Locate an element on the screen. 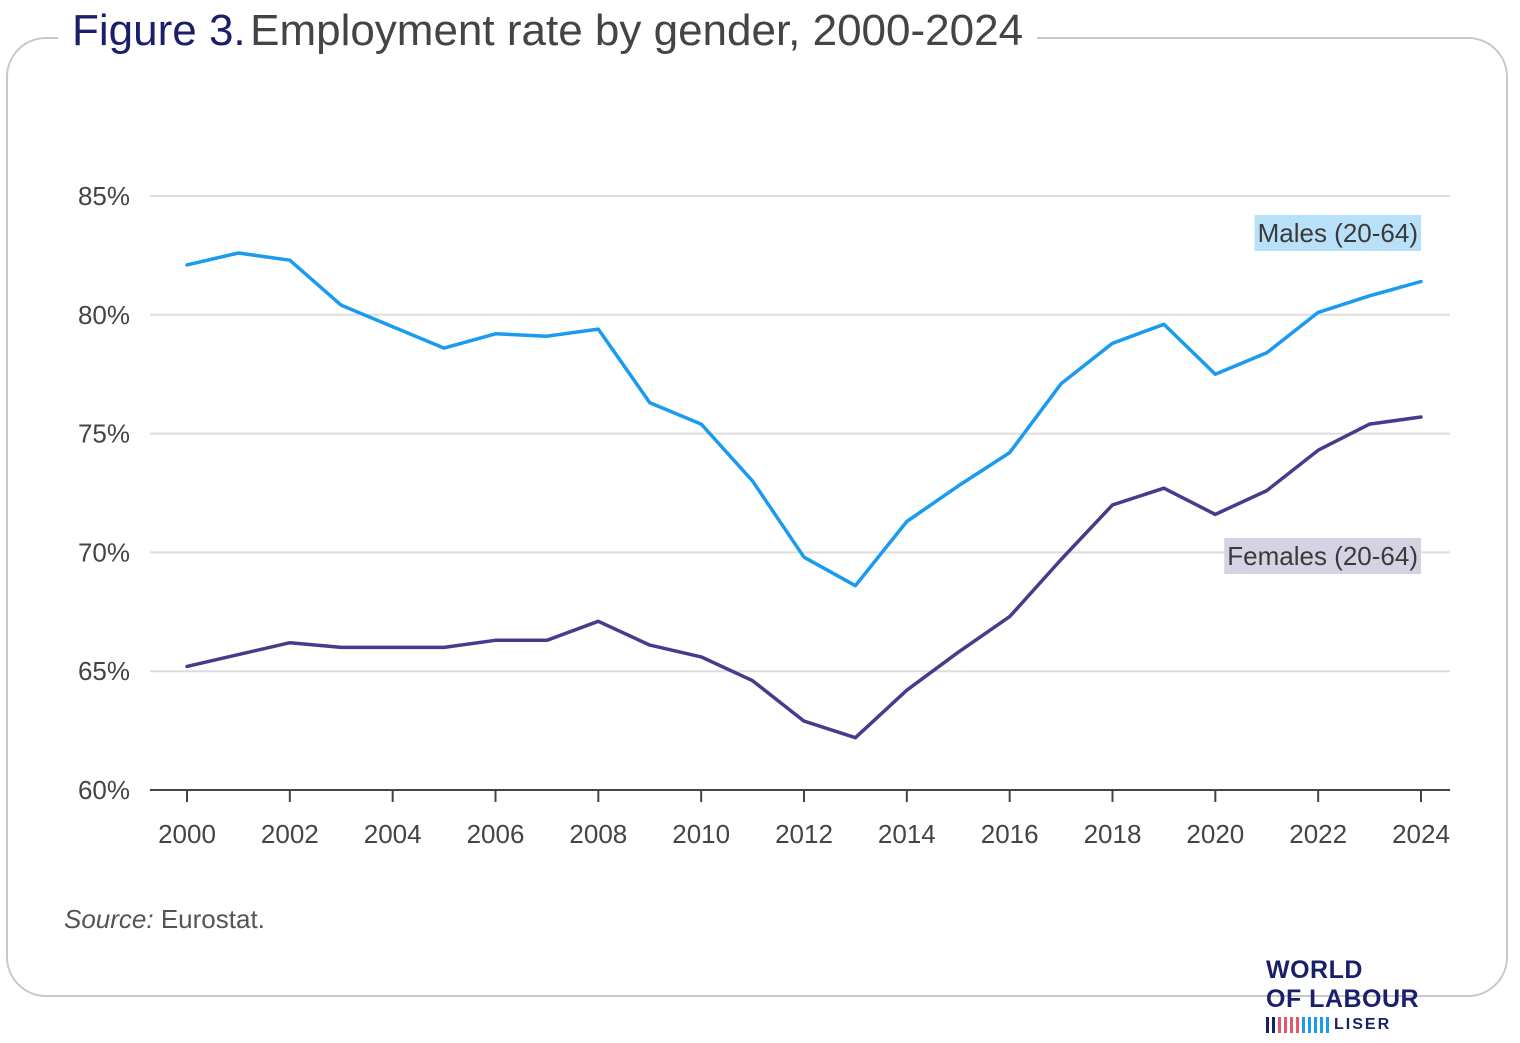 This screenshot has height=1043, width=1520. series-label-text: Females (20-64) is located at coordinates (1322, 556).